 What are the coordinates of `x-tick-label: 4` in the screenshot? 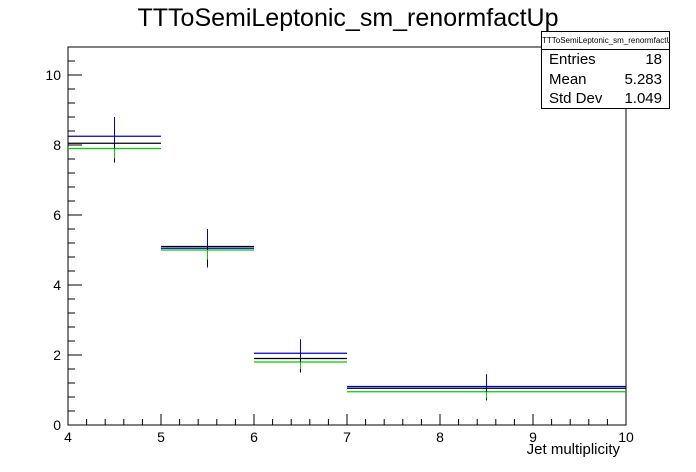 It's located at (68, 437).